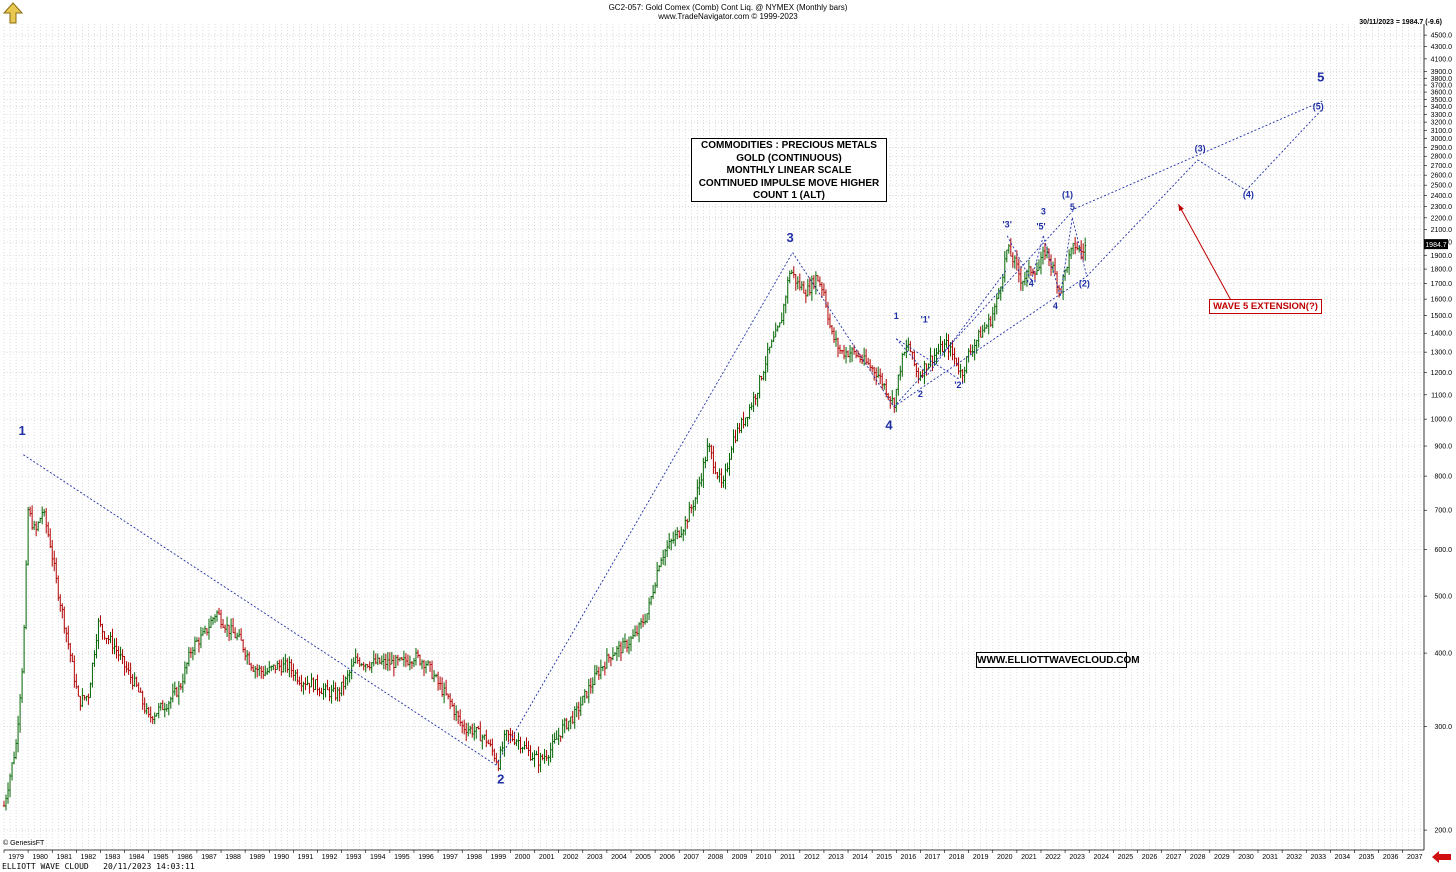  Describe the element at coordinates (958, 385) in the screenshot. I see `wave-label: '2'` at that location.